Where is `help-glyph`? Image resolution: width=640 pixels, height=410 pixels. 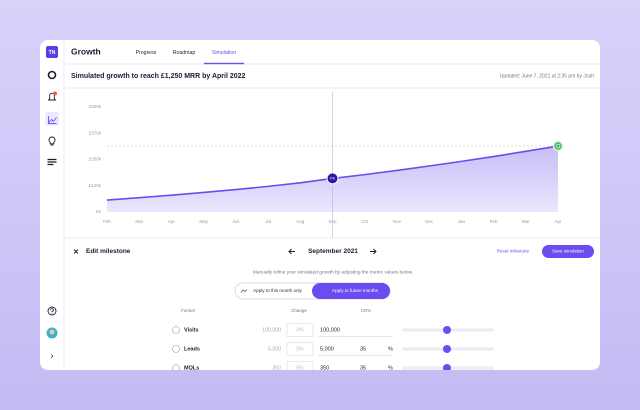 help-glyph is located at coordinates (52, 311).